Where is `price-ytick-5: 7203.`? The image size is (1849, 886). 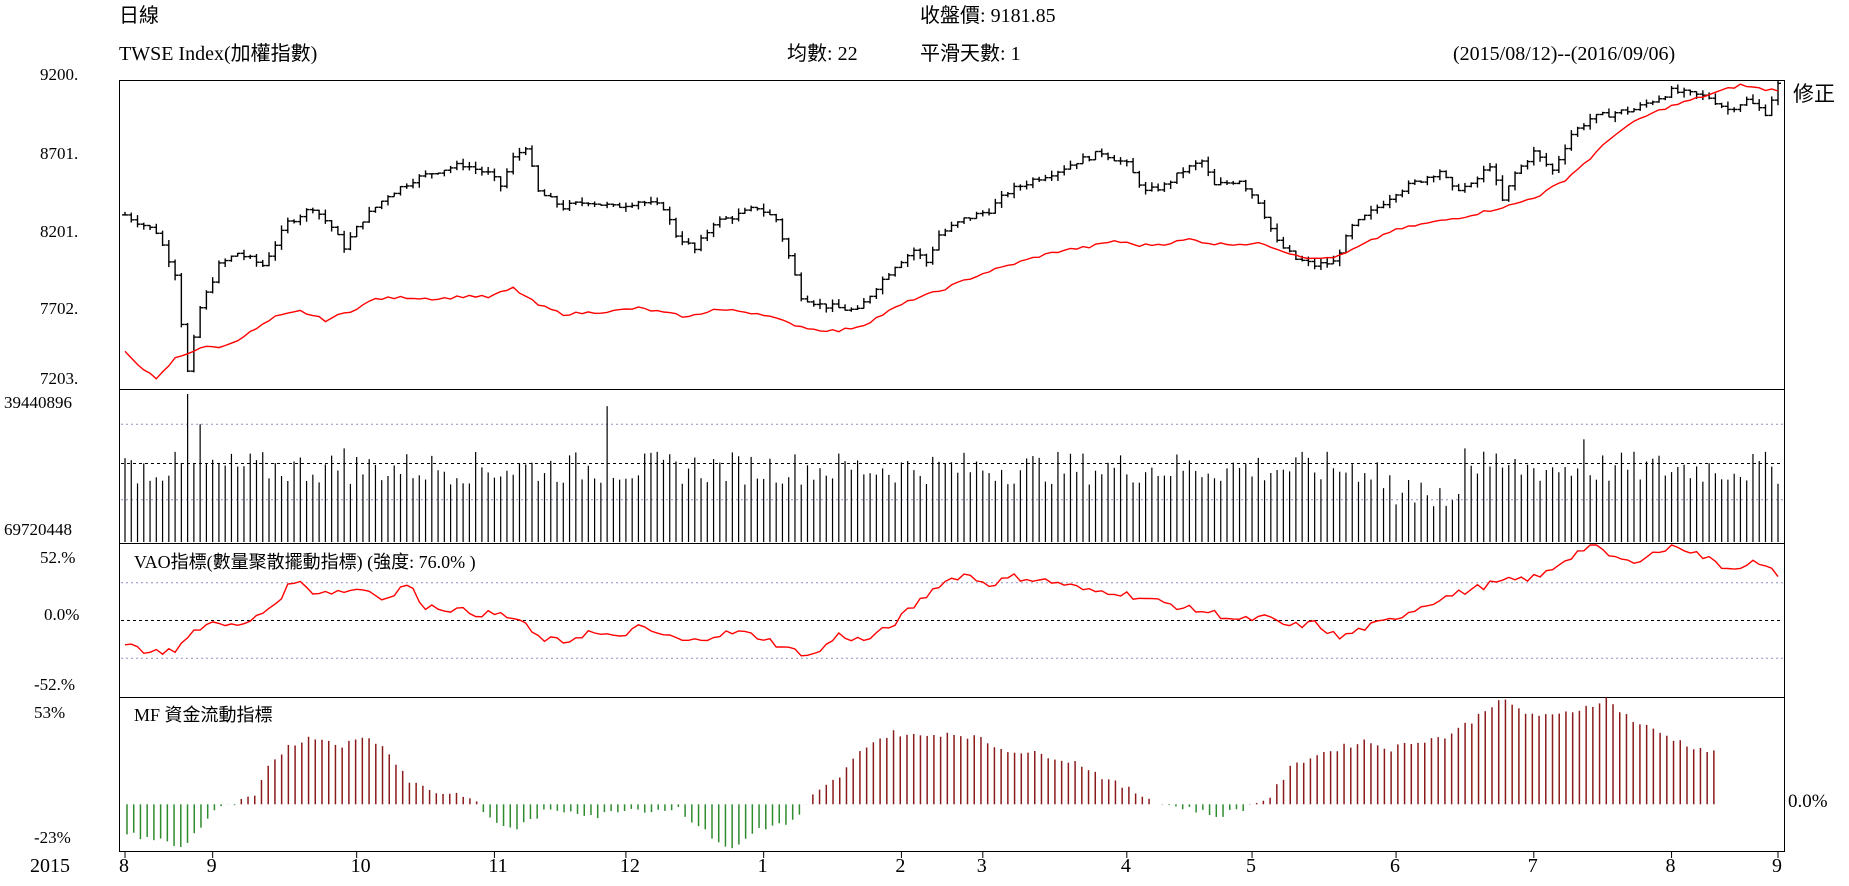 price-ytick-5: 7203. is located at coordinates (59, 378).